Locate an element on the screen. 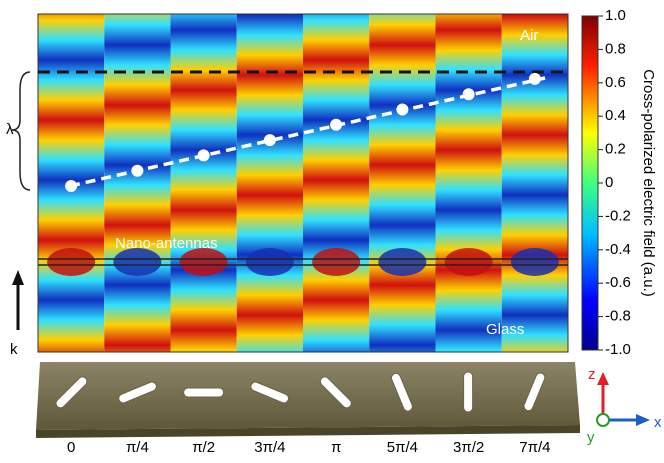 This screenshot has height=463, width=664. y-label: y is located at coordinates (591, 437).